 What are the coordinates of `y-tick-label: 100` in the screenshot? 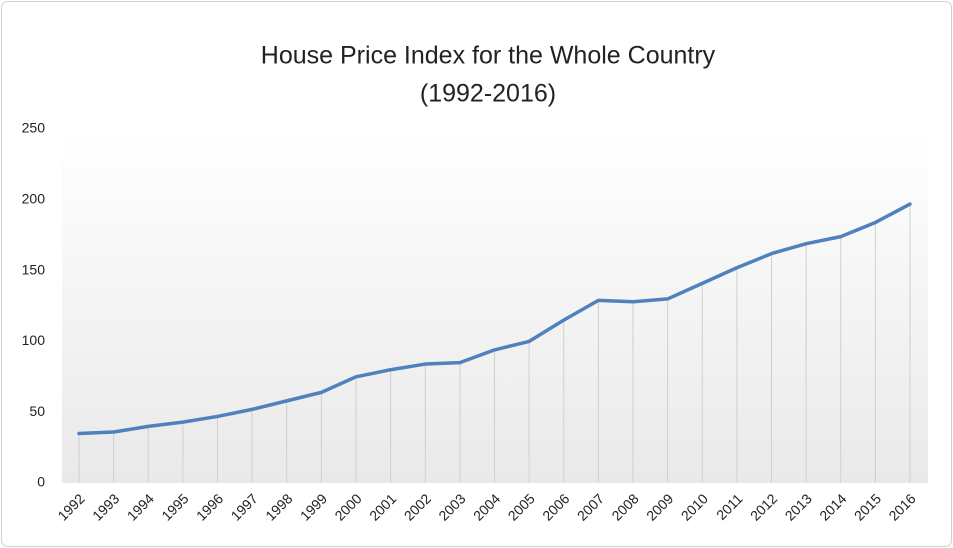 It's located at (34, 340).